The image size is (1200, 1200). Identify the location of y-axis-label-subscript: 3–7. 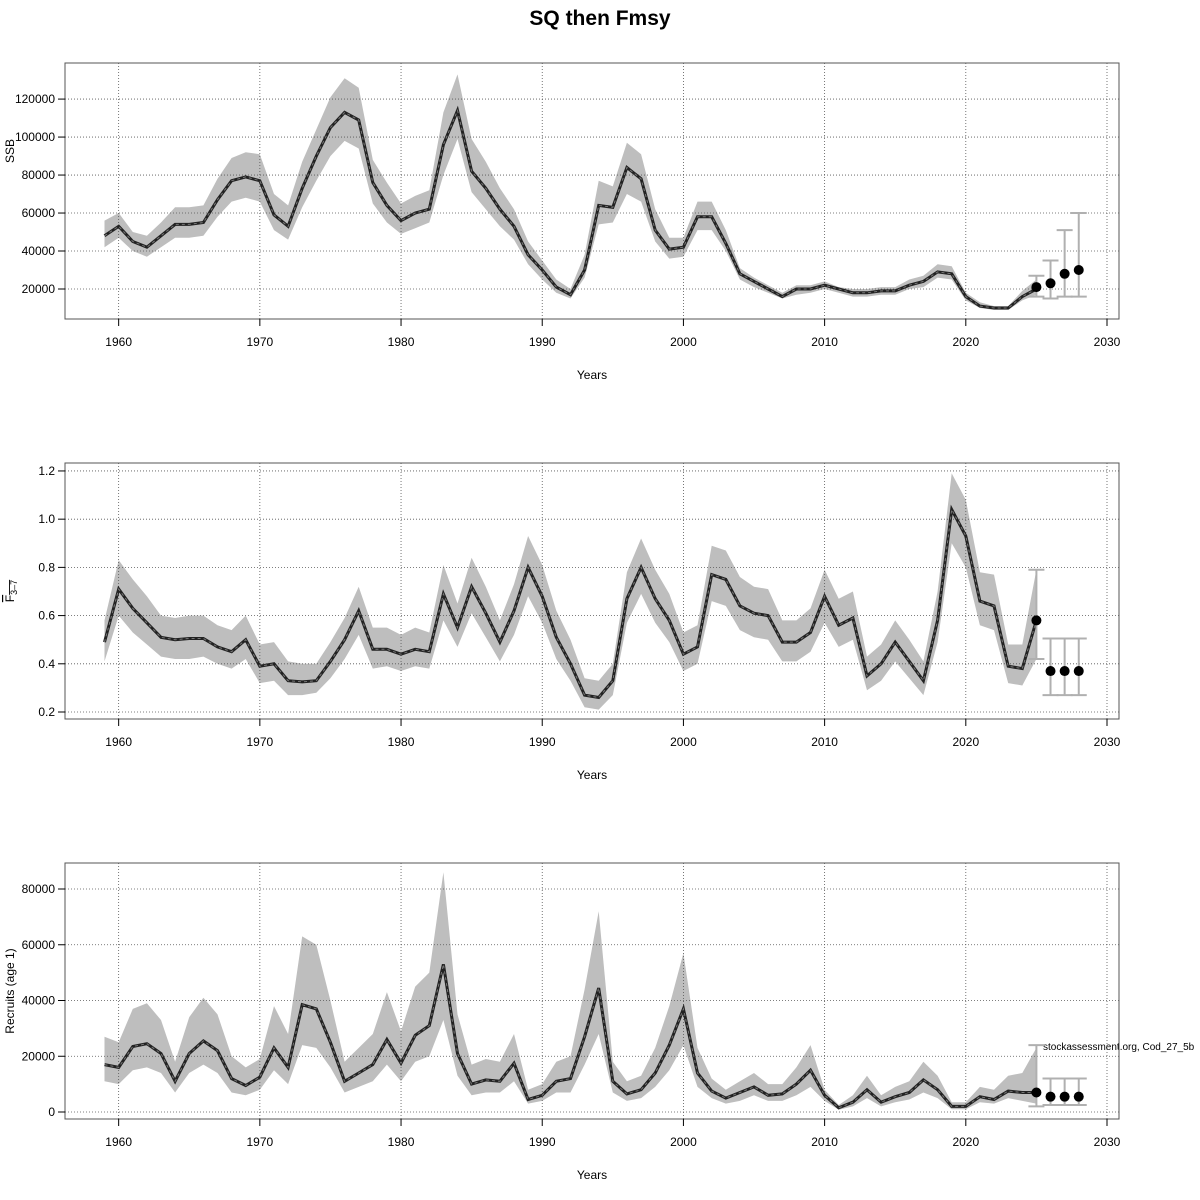
(14, 587).